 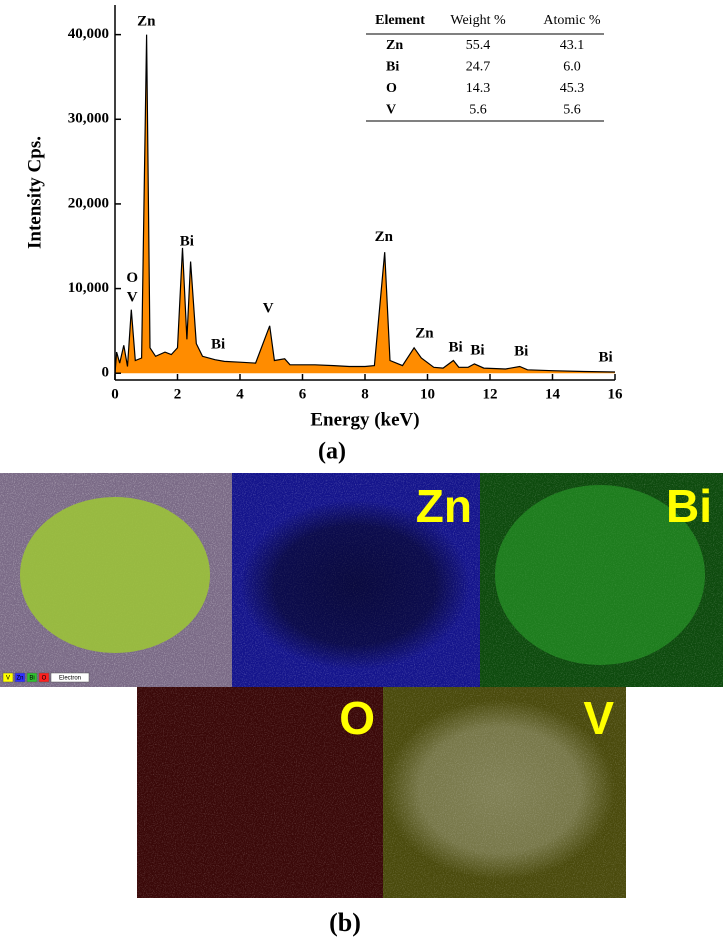 What do you see at coordinates (106, 373) in the screenshot?
I see `y-tick-label: 0` at bounding box center [106, 373].